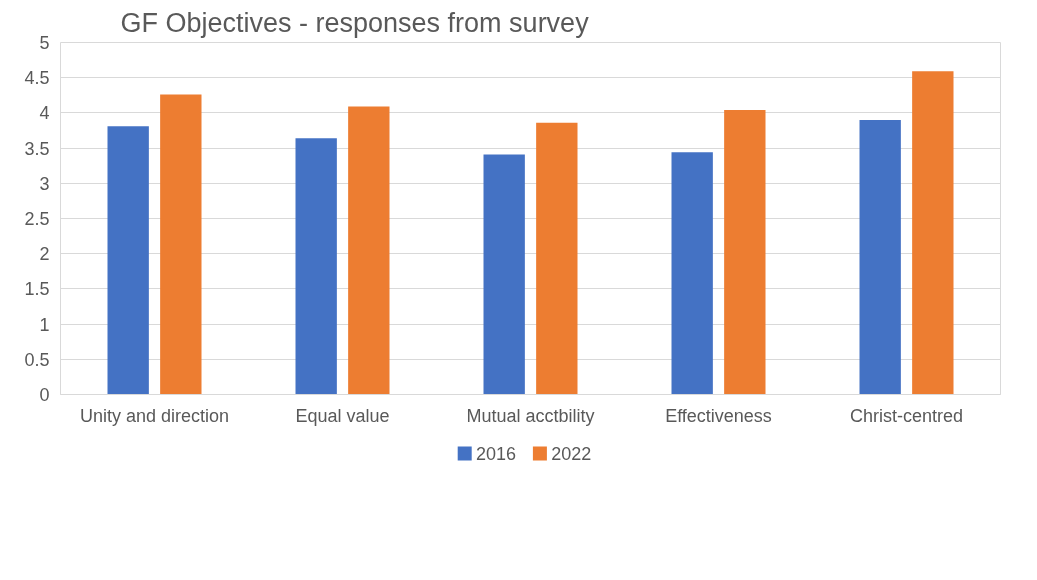 This screenshot has width=1037, height=580. Describe the element at coordinates (342, 415) in the screenshot. I see `x-tick-label: Equal value` at that location.